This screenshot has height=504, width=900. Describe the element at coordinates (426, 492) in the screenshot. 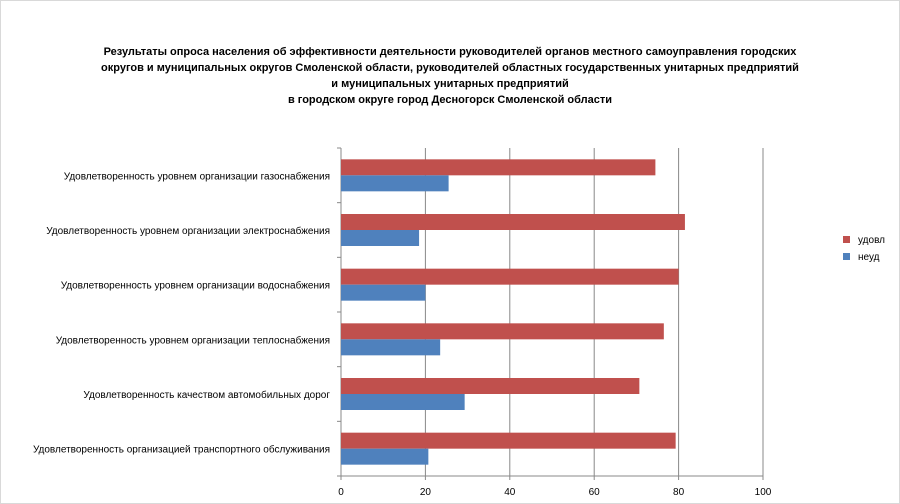

I see `x-tick-label-20: 20` at that location.